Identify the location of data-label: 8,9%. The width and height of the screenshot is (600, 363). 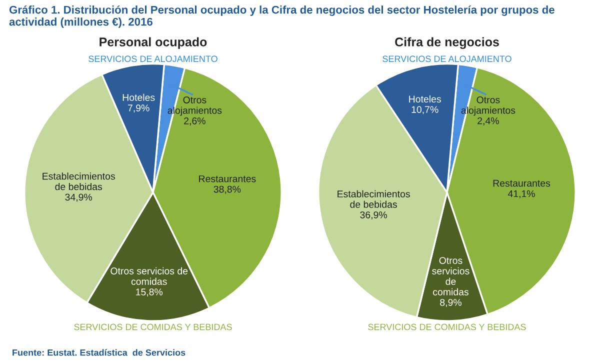
(451, 303).